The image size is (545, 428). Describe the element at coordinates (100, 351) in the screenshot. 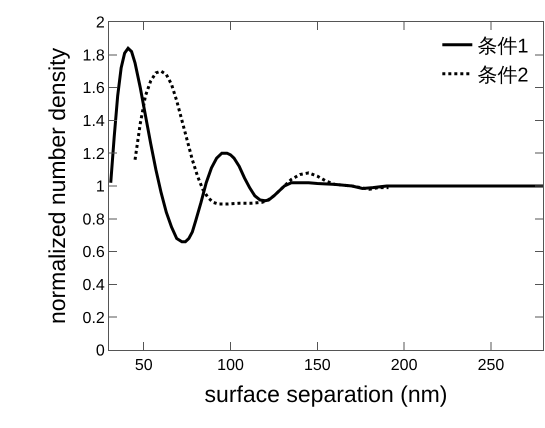

I see `y-tick-label: 0` at that location.